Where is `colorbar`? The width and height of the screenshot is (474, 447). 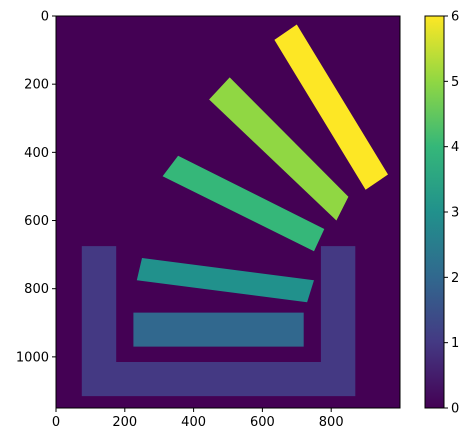
colorbar is located at coordinates (434, 212).